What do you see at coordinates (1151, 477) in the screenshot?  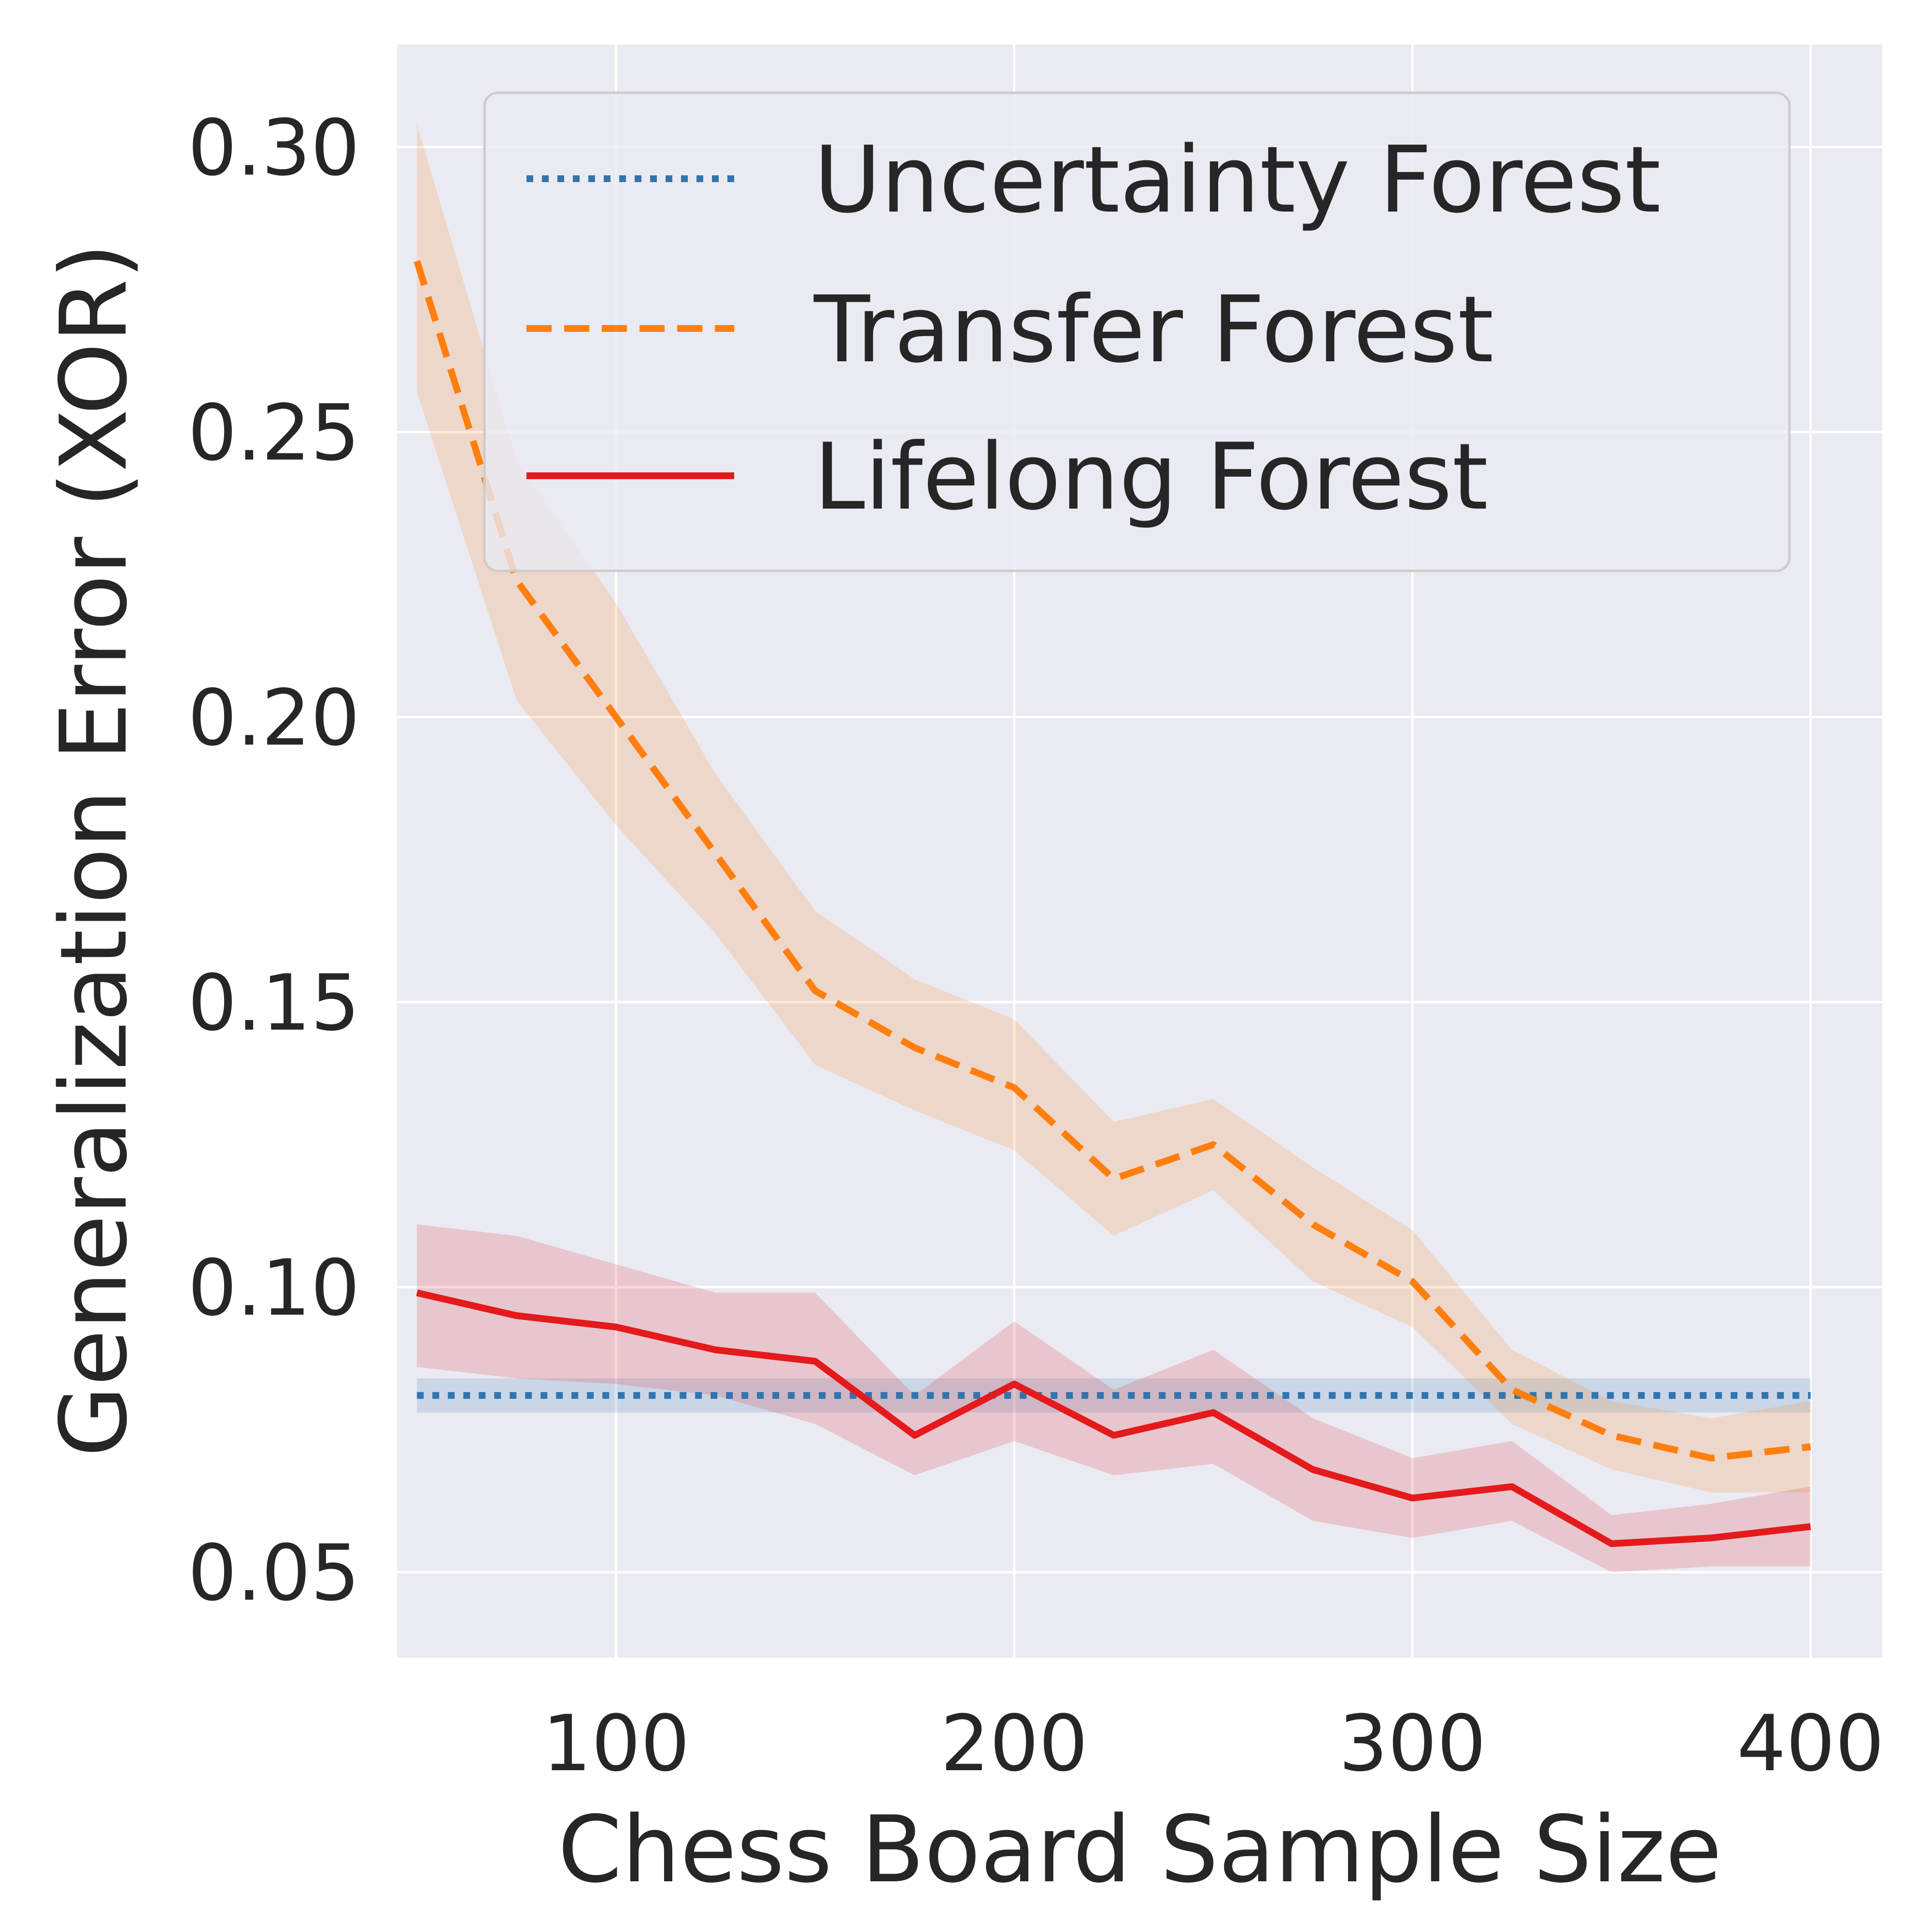 I see `legend-label: Lifelong Forest` at bounding box center [1151, 477].